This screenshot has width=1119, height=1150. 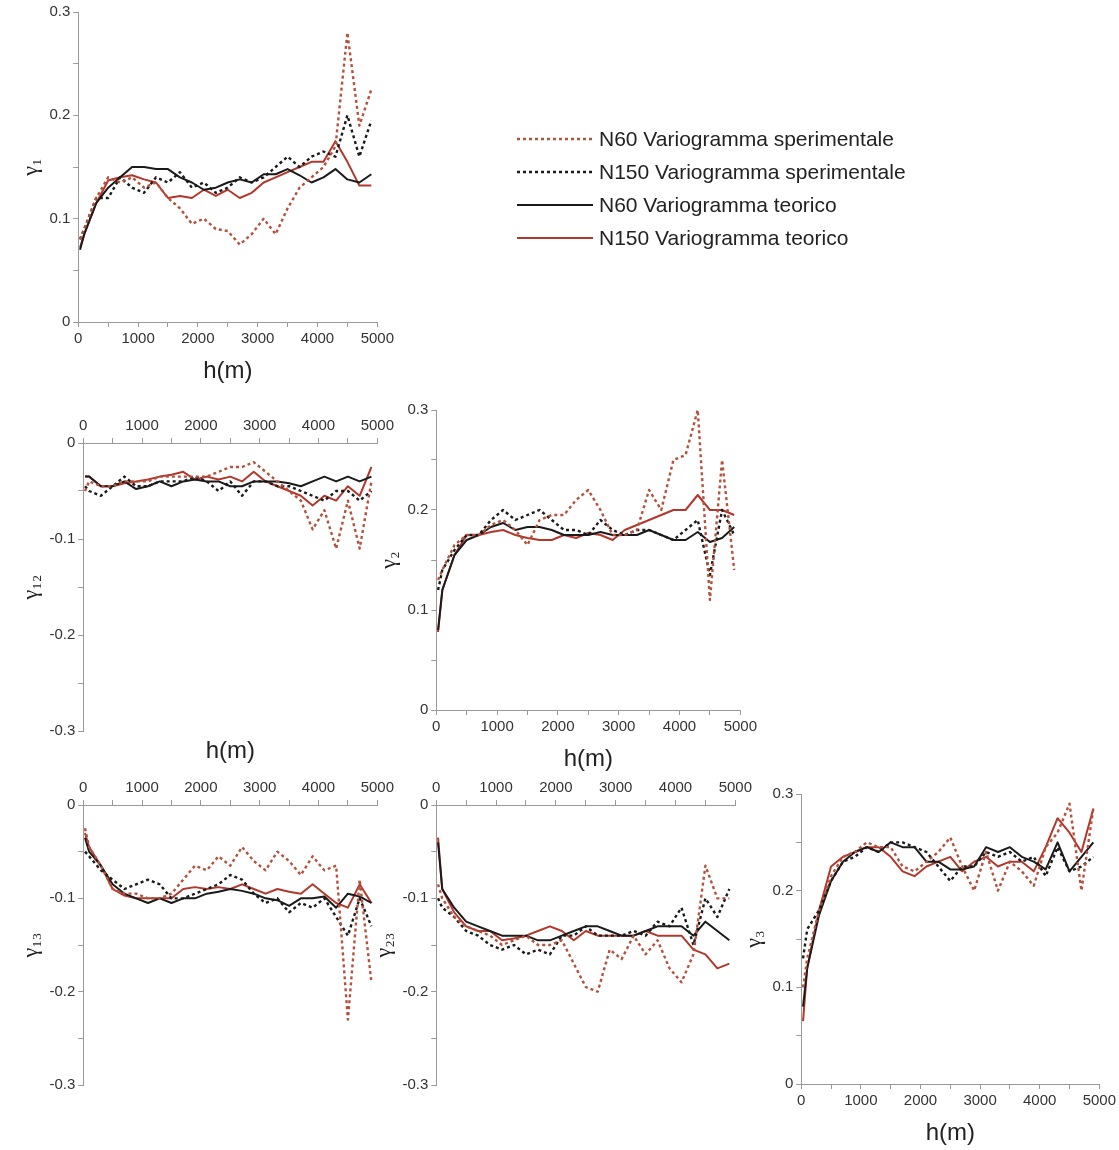 What do you see at coordinates (718, 204) in the screenshot?
I see `legend-label: N60 Variogramma teorico` at bounding box center [718, 204].